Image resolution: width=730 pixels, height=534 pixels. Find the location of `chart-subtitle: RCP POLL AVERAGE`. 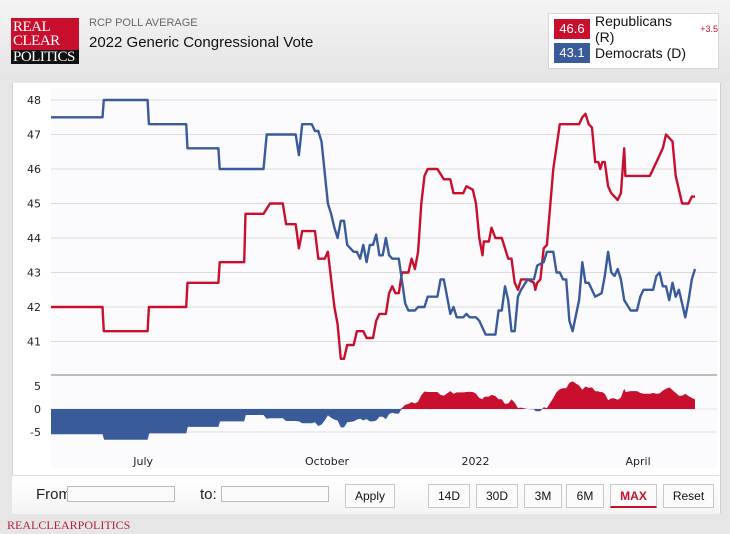

chart-subtitle: RCP POLL AVERAGE is located at coordinates (143, 23).